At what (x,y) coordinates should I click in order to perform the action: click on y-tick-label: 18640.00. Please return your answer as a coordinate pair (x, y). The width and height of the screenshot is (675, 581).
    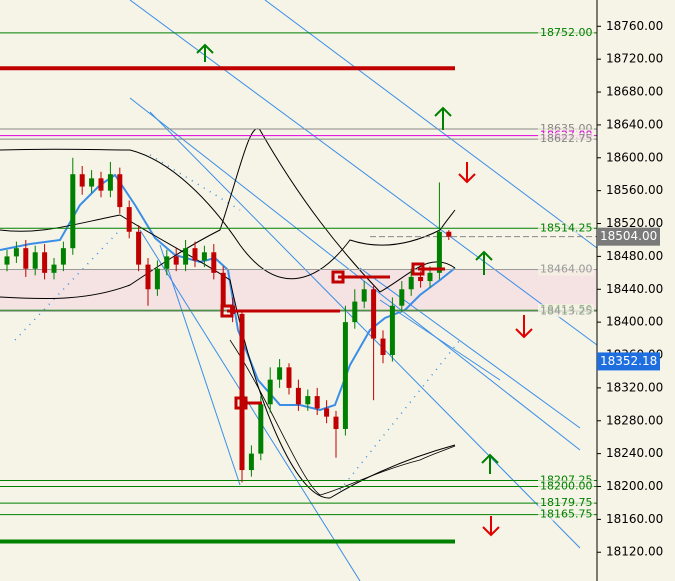
    Looking at the image, I should click on (634, 124).